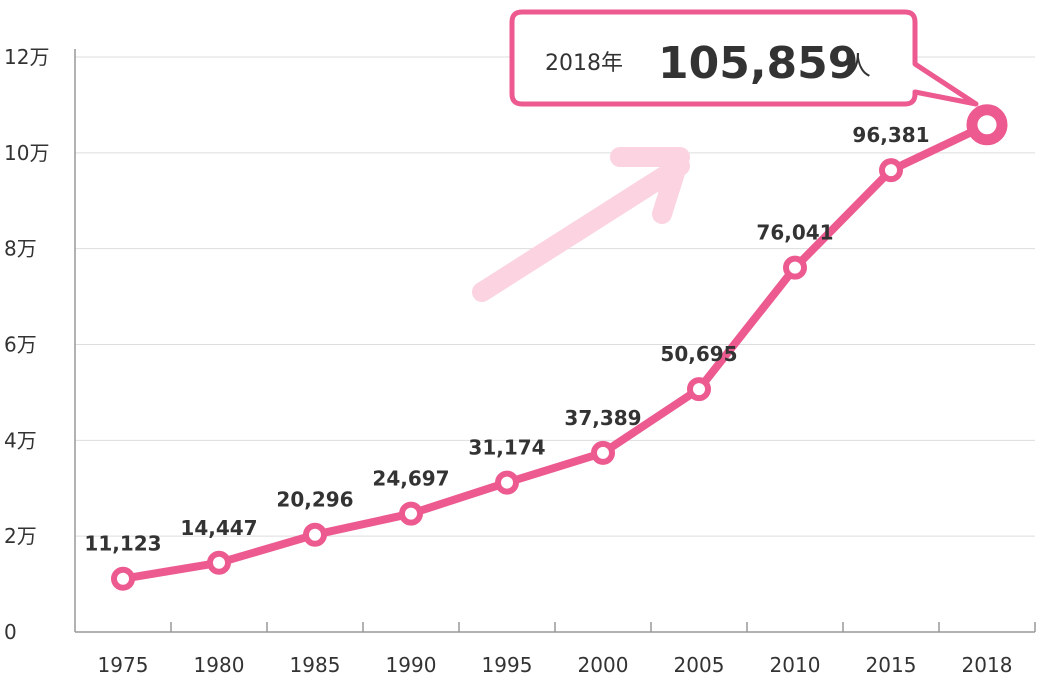 This screenshot has height=690, width=1040. What do you see at coordinates (26, 57) in the screenshot?
I see `y-tick-label: 12万` at bounding box center [26, 57].